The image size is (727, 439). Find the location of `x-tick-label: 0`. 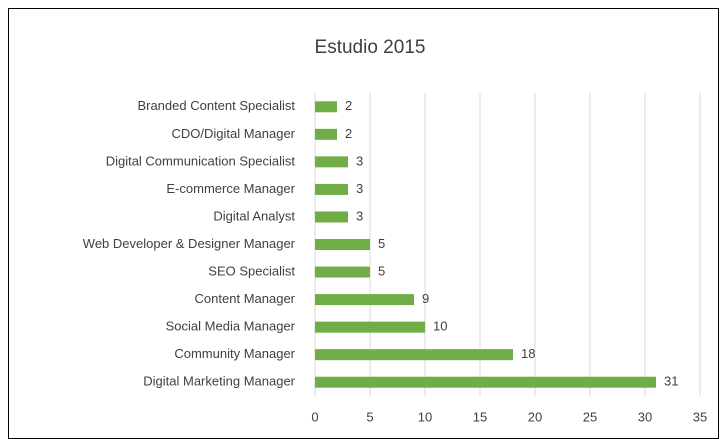

x-tick-label: 0 is located at coordinates (314, 416).